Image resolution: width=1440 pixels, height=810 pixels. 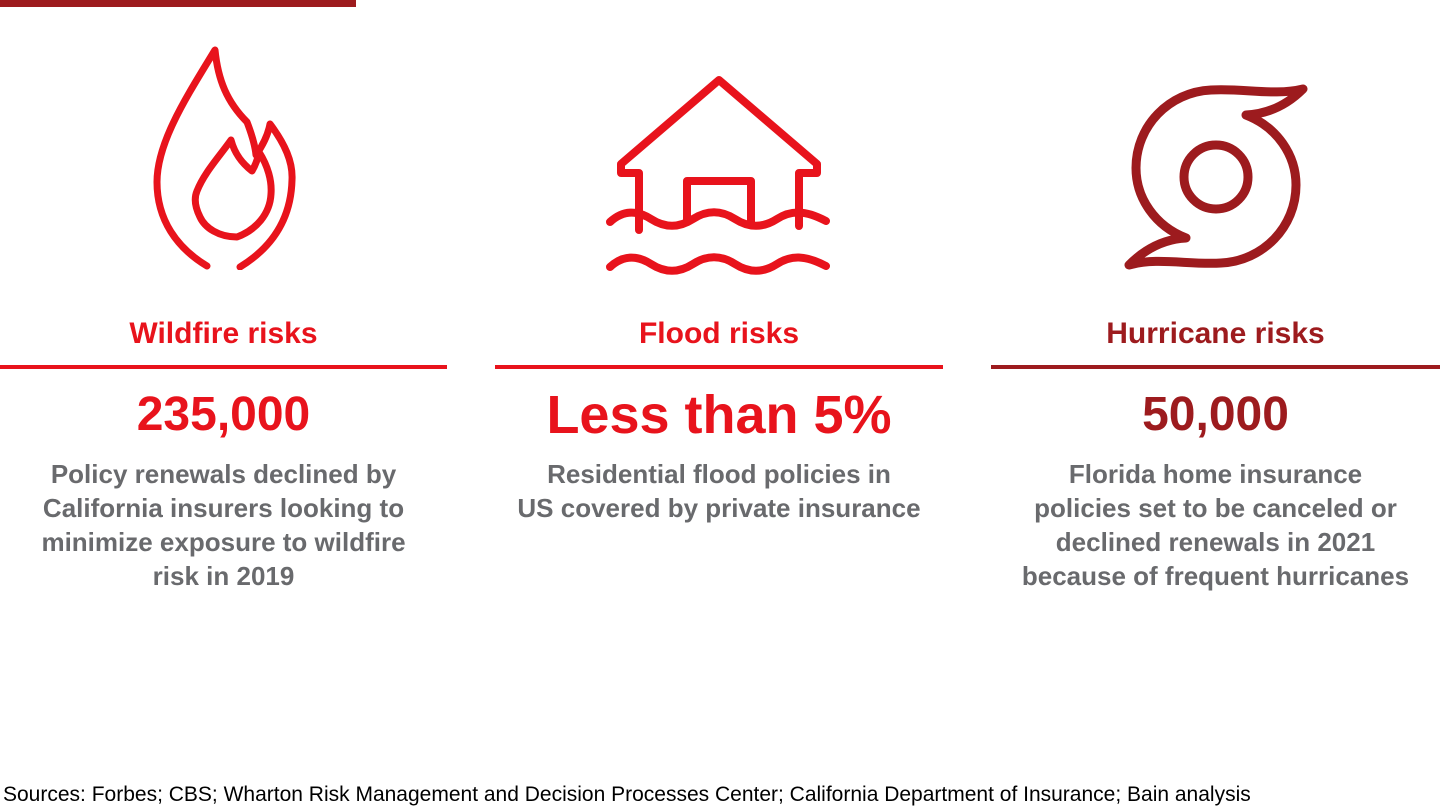 I want to click on flood-icon-area, so click(x=719, y=155).